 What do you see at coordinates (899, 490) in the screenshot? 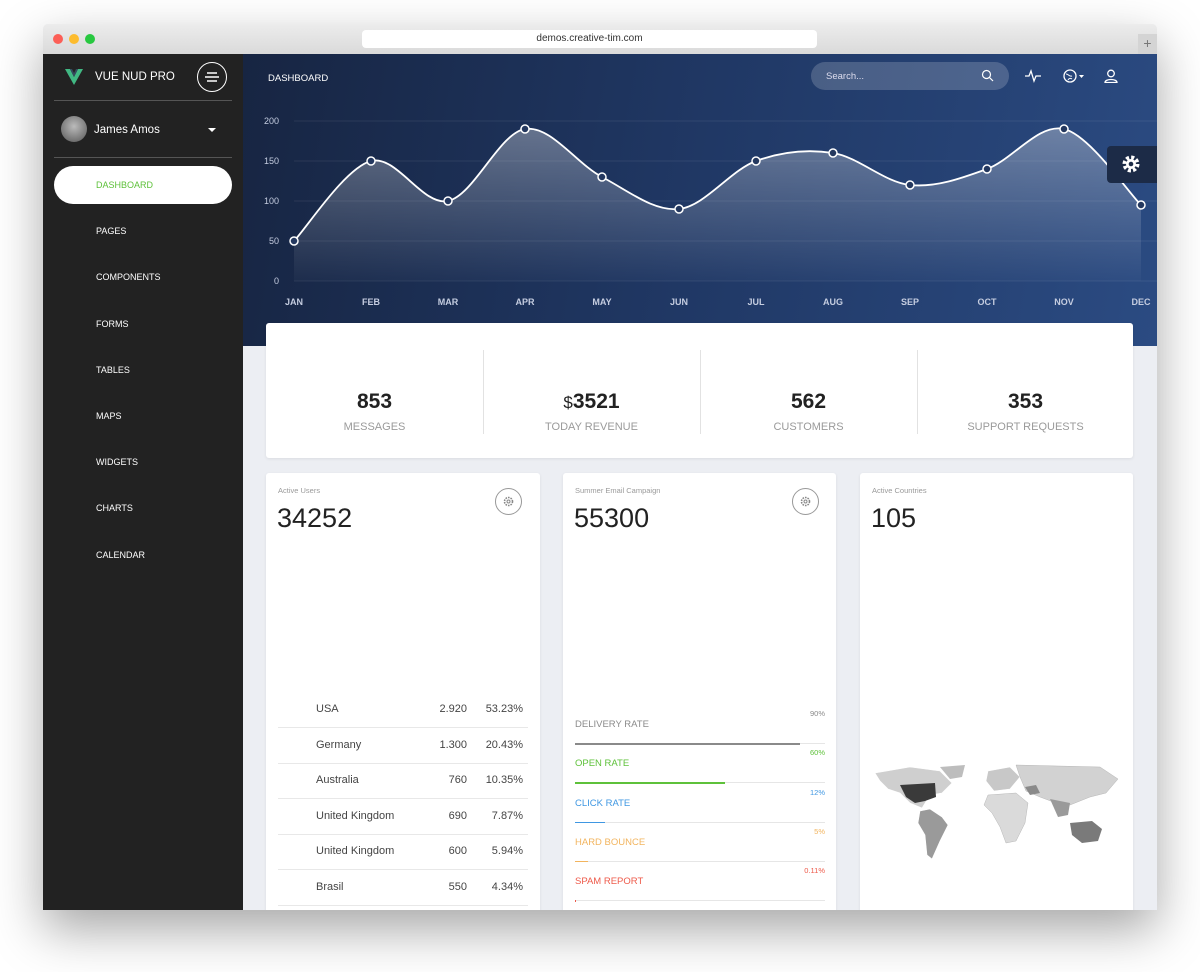
I see `card-title: Active Countries` at bounding box center [899, 490].